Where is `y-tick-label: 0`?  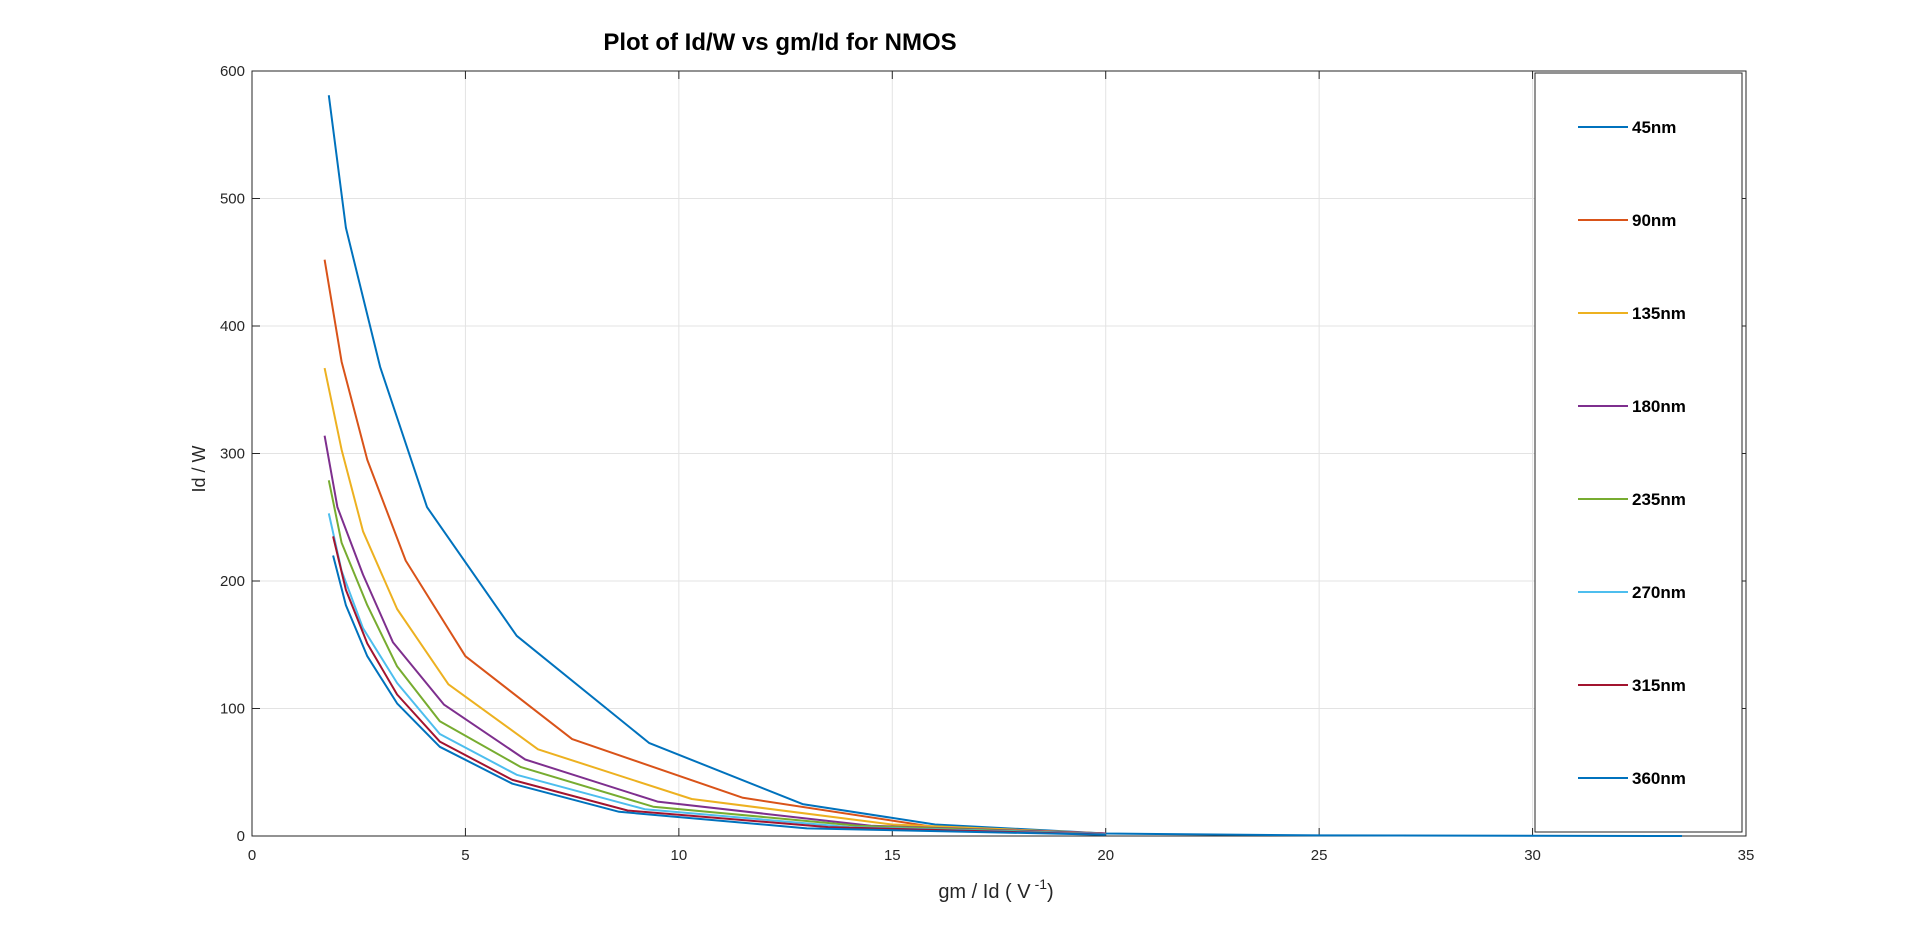 y-tick-label: 0 is located at coordinates (241, 836).